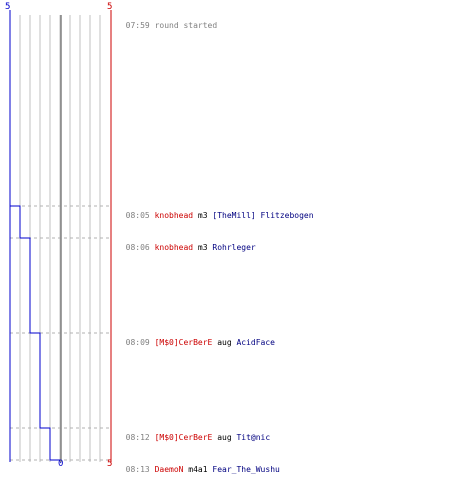  I want to click on round-start-entry: 07:59 round started, so click(167, 21).